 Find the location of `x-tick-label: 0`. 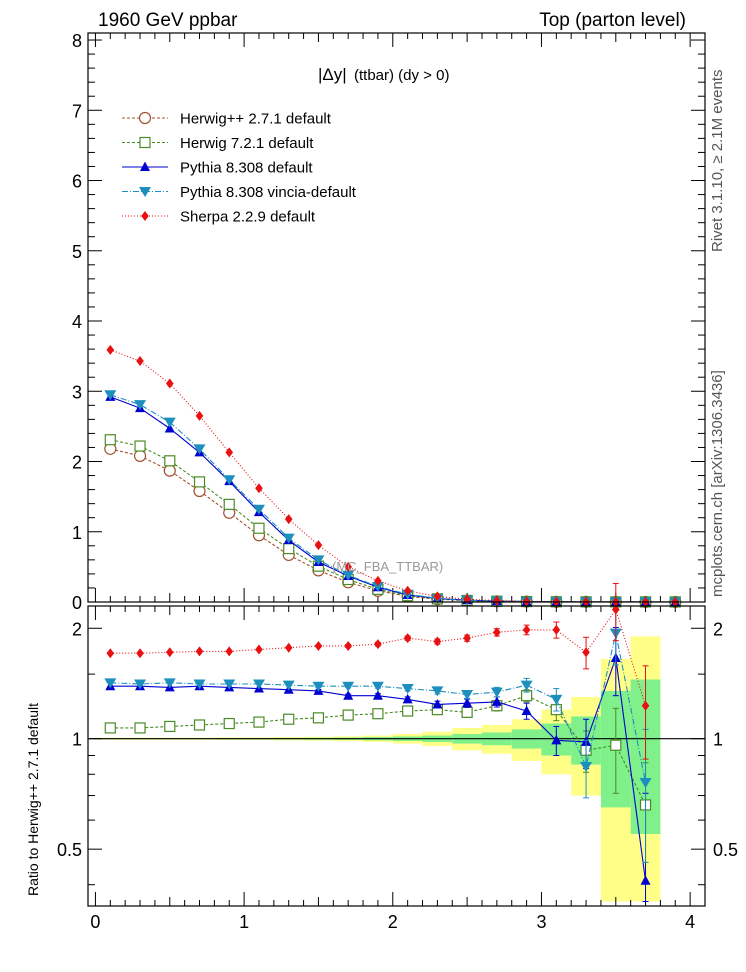

x-tick-label: 0 is located at coordinates (95, 922).